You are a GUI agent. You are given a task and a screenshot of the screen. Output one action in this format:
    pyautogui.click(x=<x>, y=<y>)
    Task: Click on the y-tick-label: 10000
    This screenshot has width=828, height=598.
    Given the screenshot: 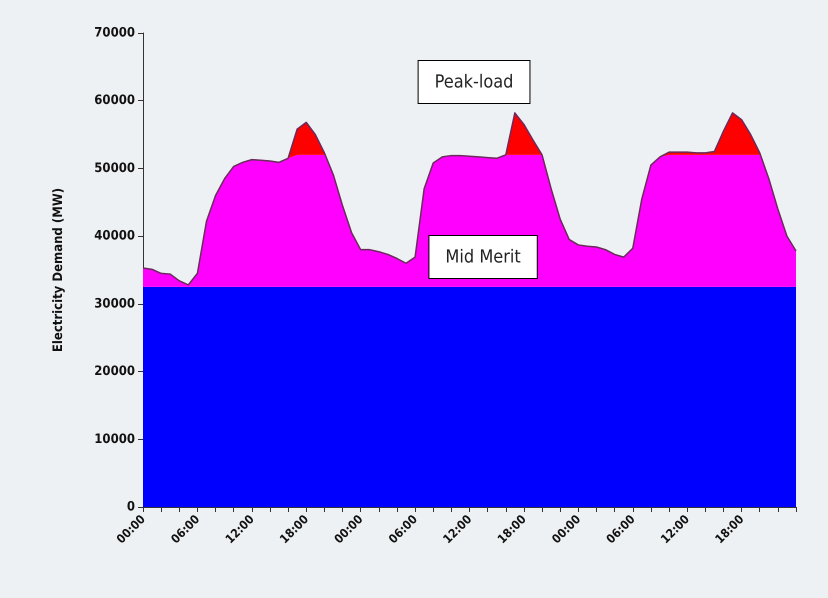 What is the action you would take?
    pyautogui.click(x=114, y=439)
    